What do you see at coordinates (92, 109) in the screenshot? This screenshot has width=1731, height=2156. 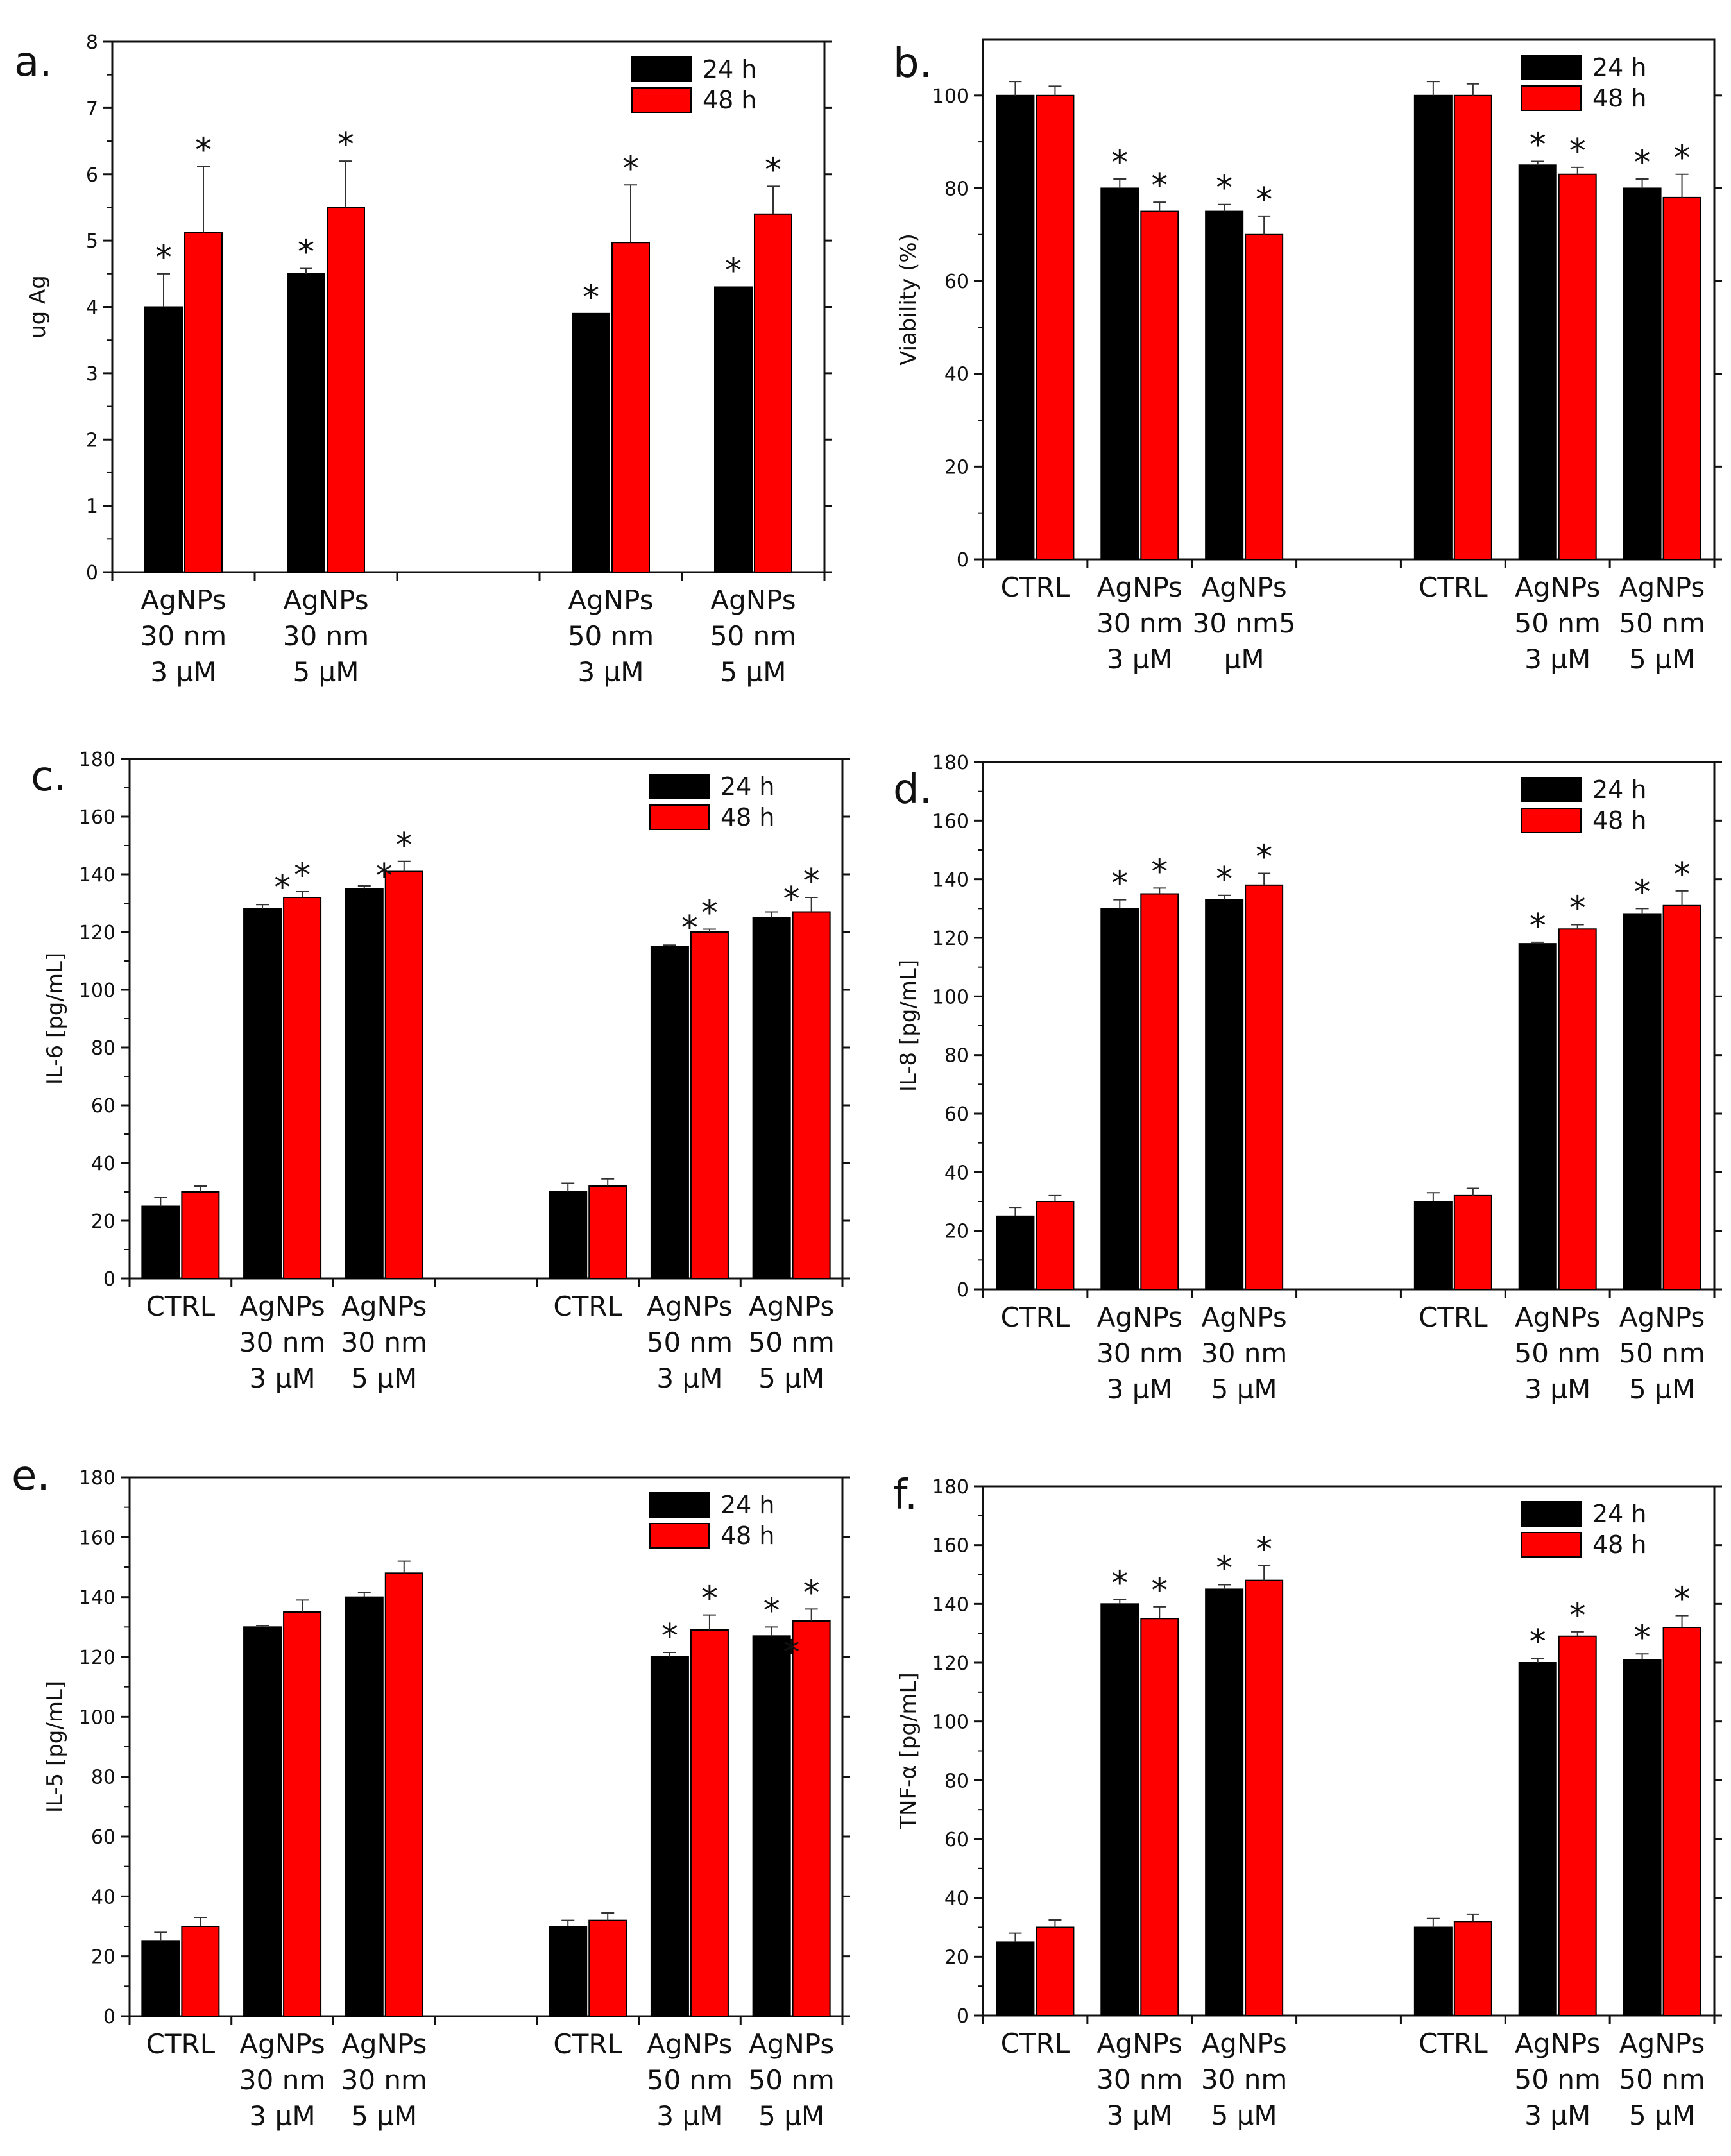 I see `y-tick-label: 7` at bounding box center [92, 109].